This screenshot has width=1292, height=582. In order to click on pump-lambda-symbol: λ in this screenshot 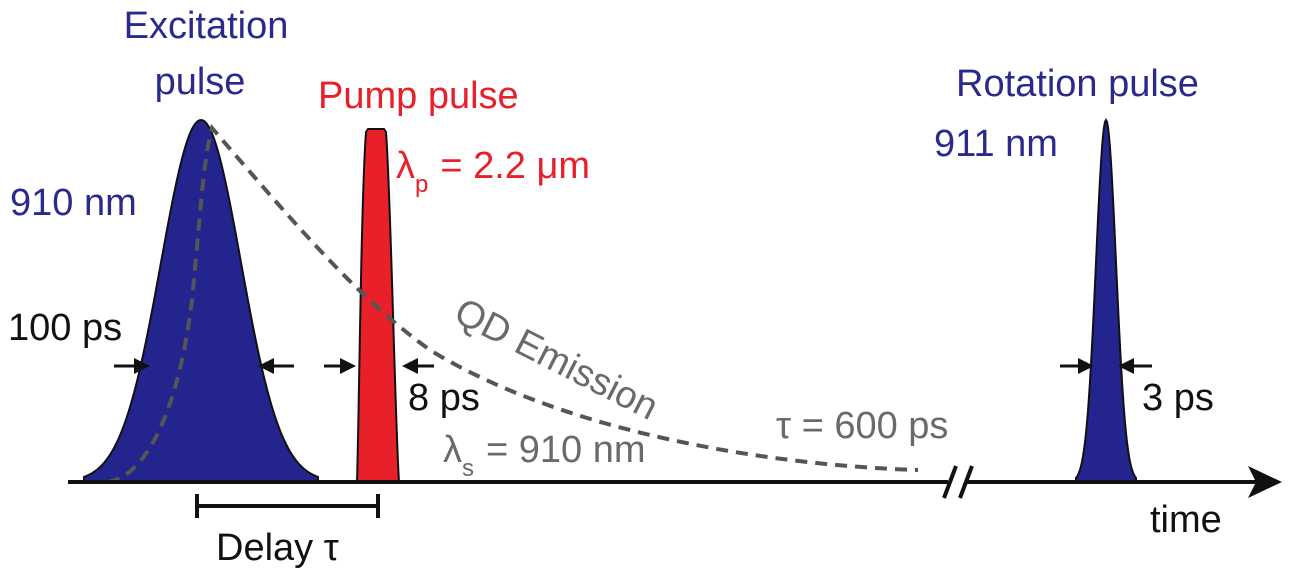, I will do `click(405, 166)`.